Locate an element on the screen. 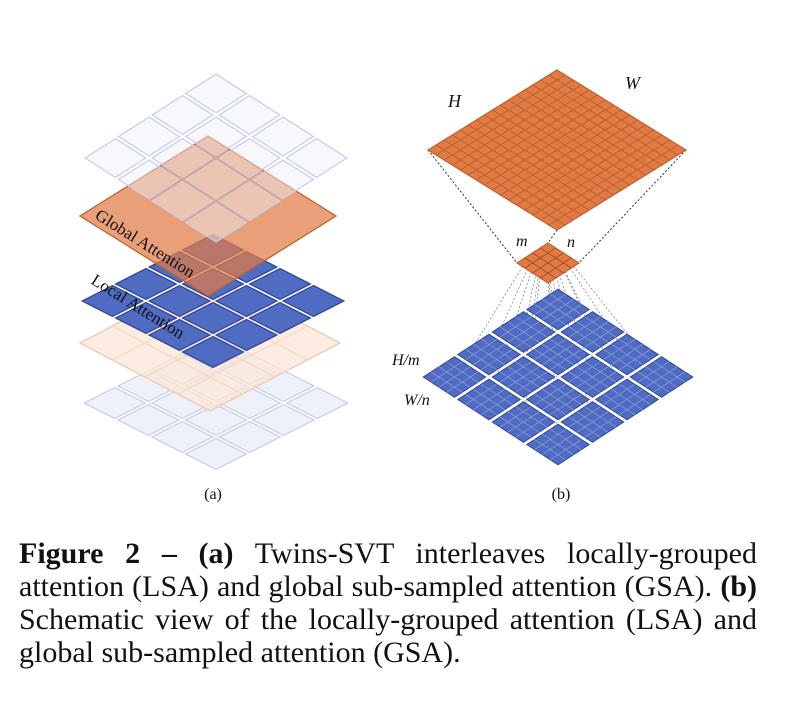 The width and height of the screenshot is (794, 706). global-attention-surface is located at coordinates (208, 216).